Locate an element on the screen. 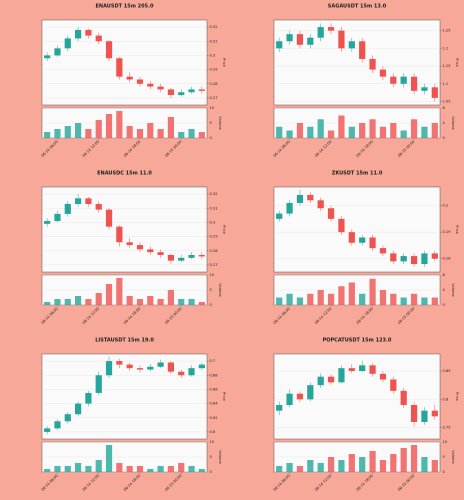  y-tick-label: 0.66 is located at coordinates (214, 389).